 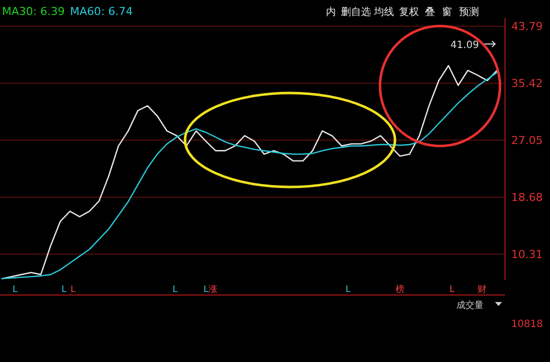 What do you see at coordinates (101, 11) in the screenshot?
I see `text: MA60: 6.74` at bounding box center [101, 11].